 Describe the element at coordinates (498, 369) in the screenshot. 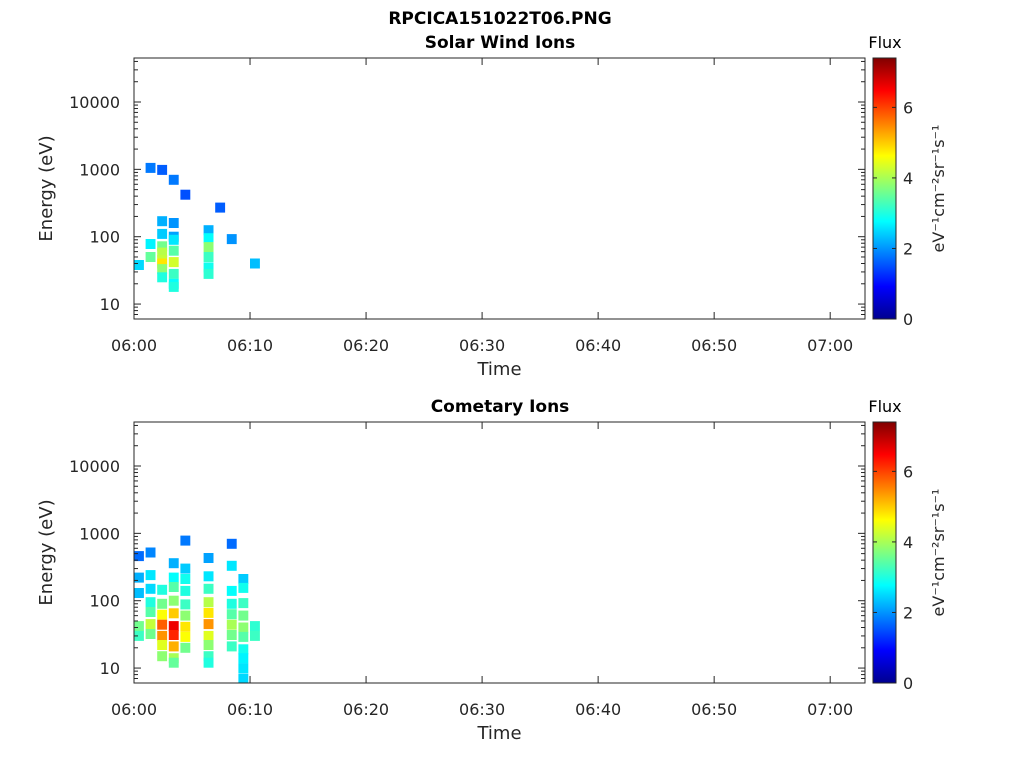

I see `x-axis-label: Time` at that location.